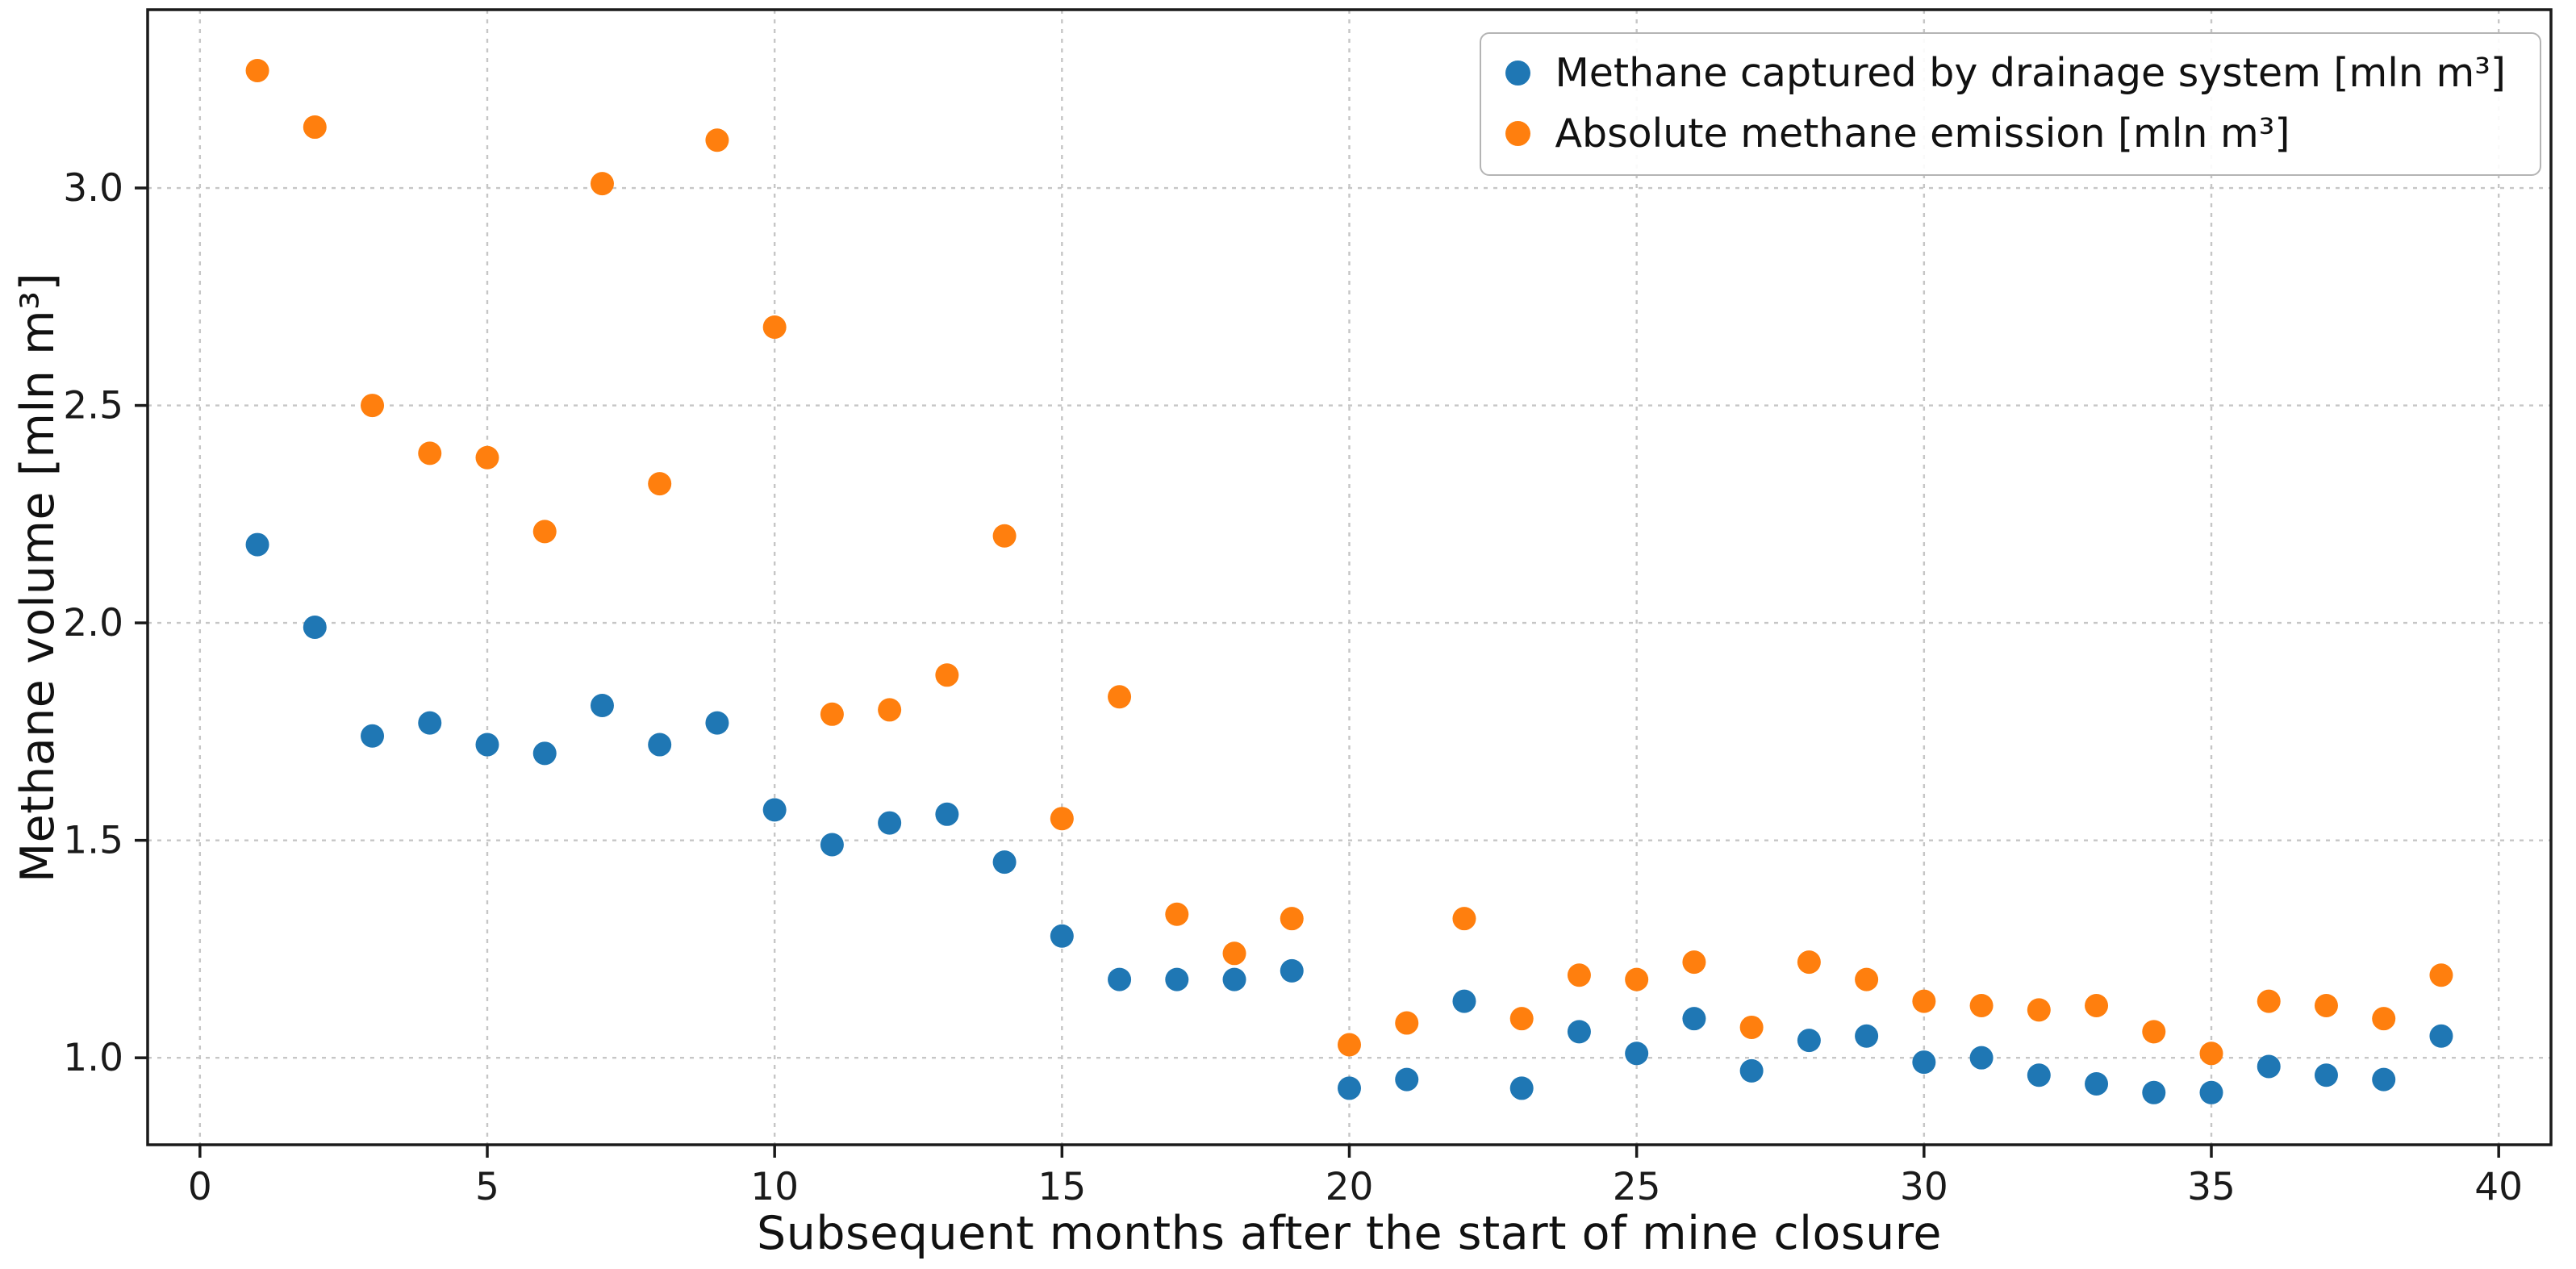  Describe the element at coordinates (487, 1187) in the screenshot. I see `x-tick-label: 5` at that location.